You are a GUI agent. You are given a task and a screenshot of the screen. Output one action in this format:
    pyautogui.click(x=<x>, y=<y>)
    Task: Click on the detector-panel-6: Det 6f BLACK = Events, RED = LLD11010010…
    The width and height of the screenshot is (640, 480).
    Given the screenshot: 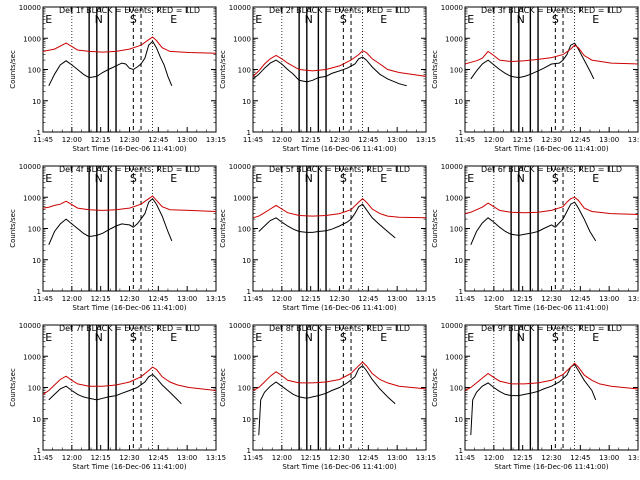 What is the action you would take?
    pyautogui.click(x=535, y=237)
    